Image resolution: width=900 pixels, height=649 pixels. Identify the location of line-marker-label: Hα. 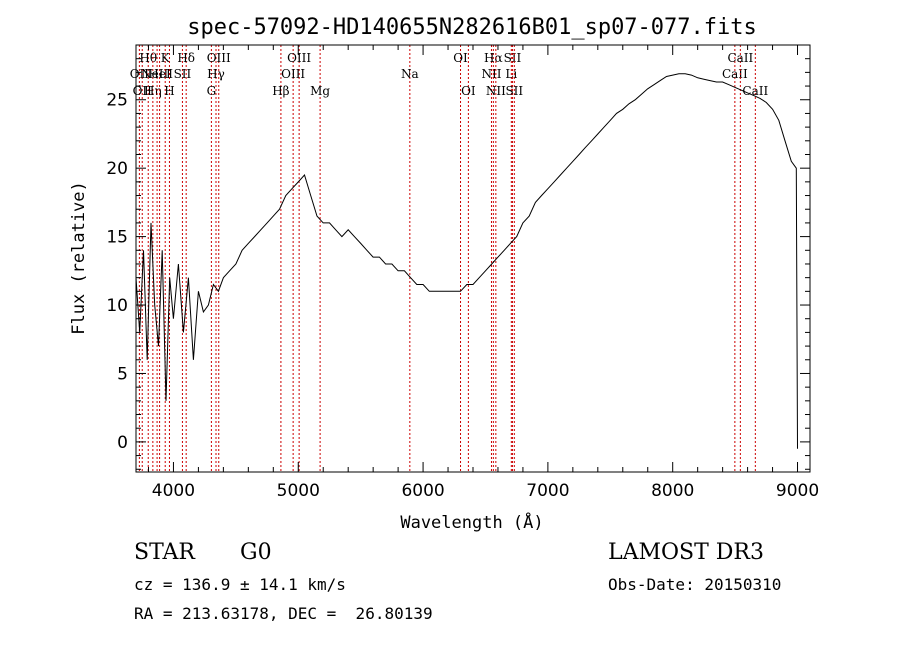
(493, 58).